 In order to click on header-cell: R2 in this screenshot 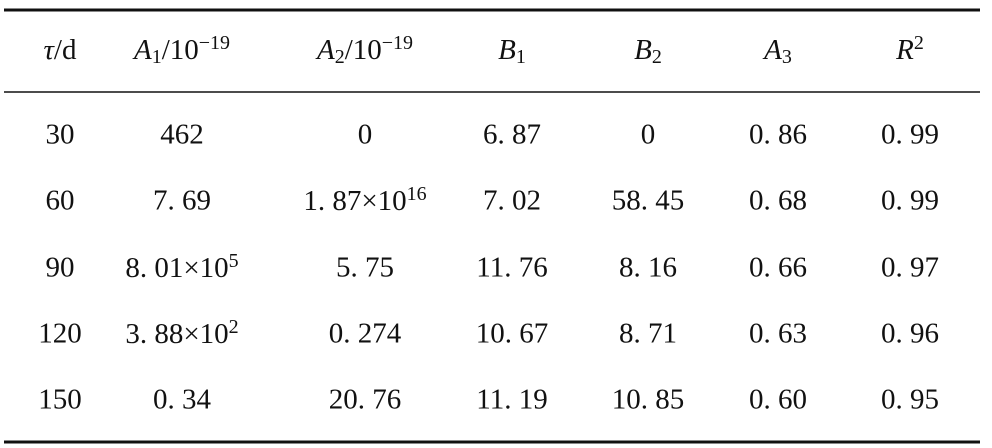, I will do `click(909, 49)`.